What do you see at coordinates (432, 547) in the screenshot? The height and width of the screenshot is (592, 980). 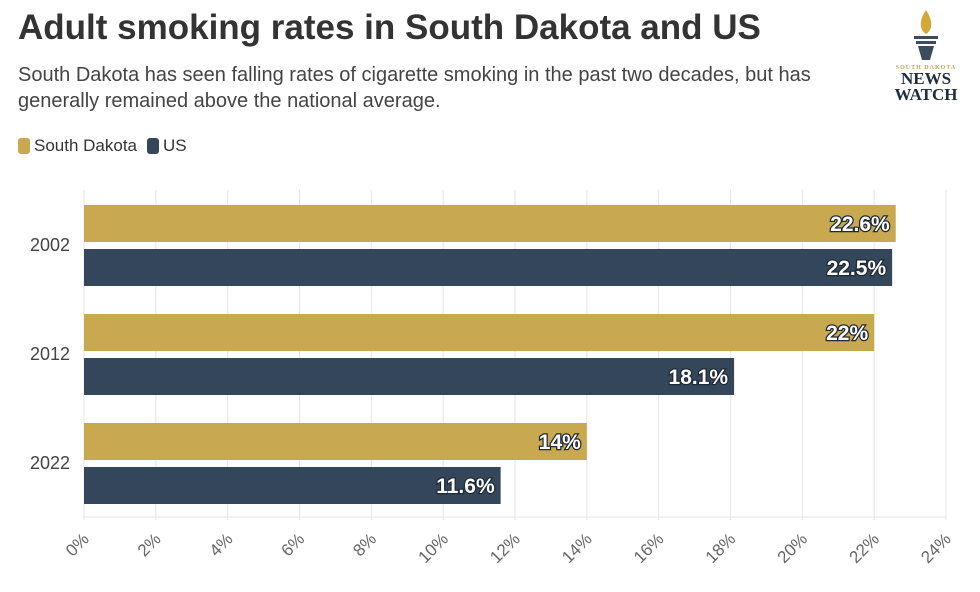 I see `x-tick-label: 10%` at bounding box center [432, 547].